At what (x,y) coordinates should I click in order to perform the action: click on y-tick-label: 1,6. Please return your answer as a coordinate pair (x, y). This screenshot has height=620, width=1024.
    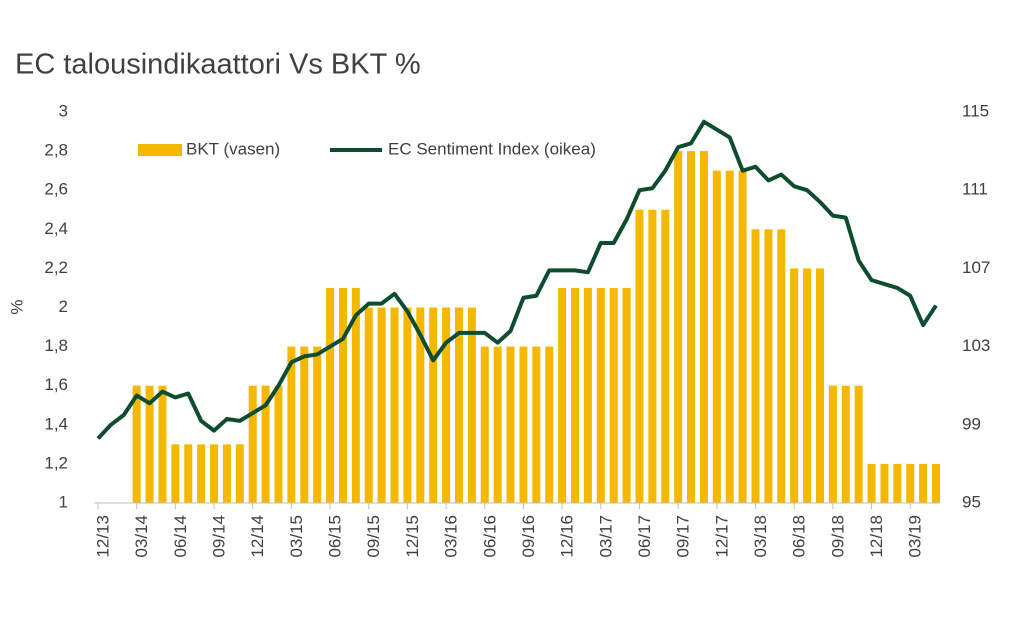
    Looking at the image, I should click on (56, 384).